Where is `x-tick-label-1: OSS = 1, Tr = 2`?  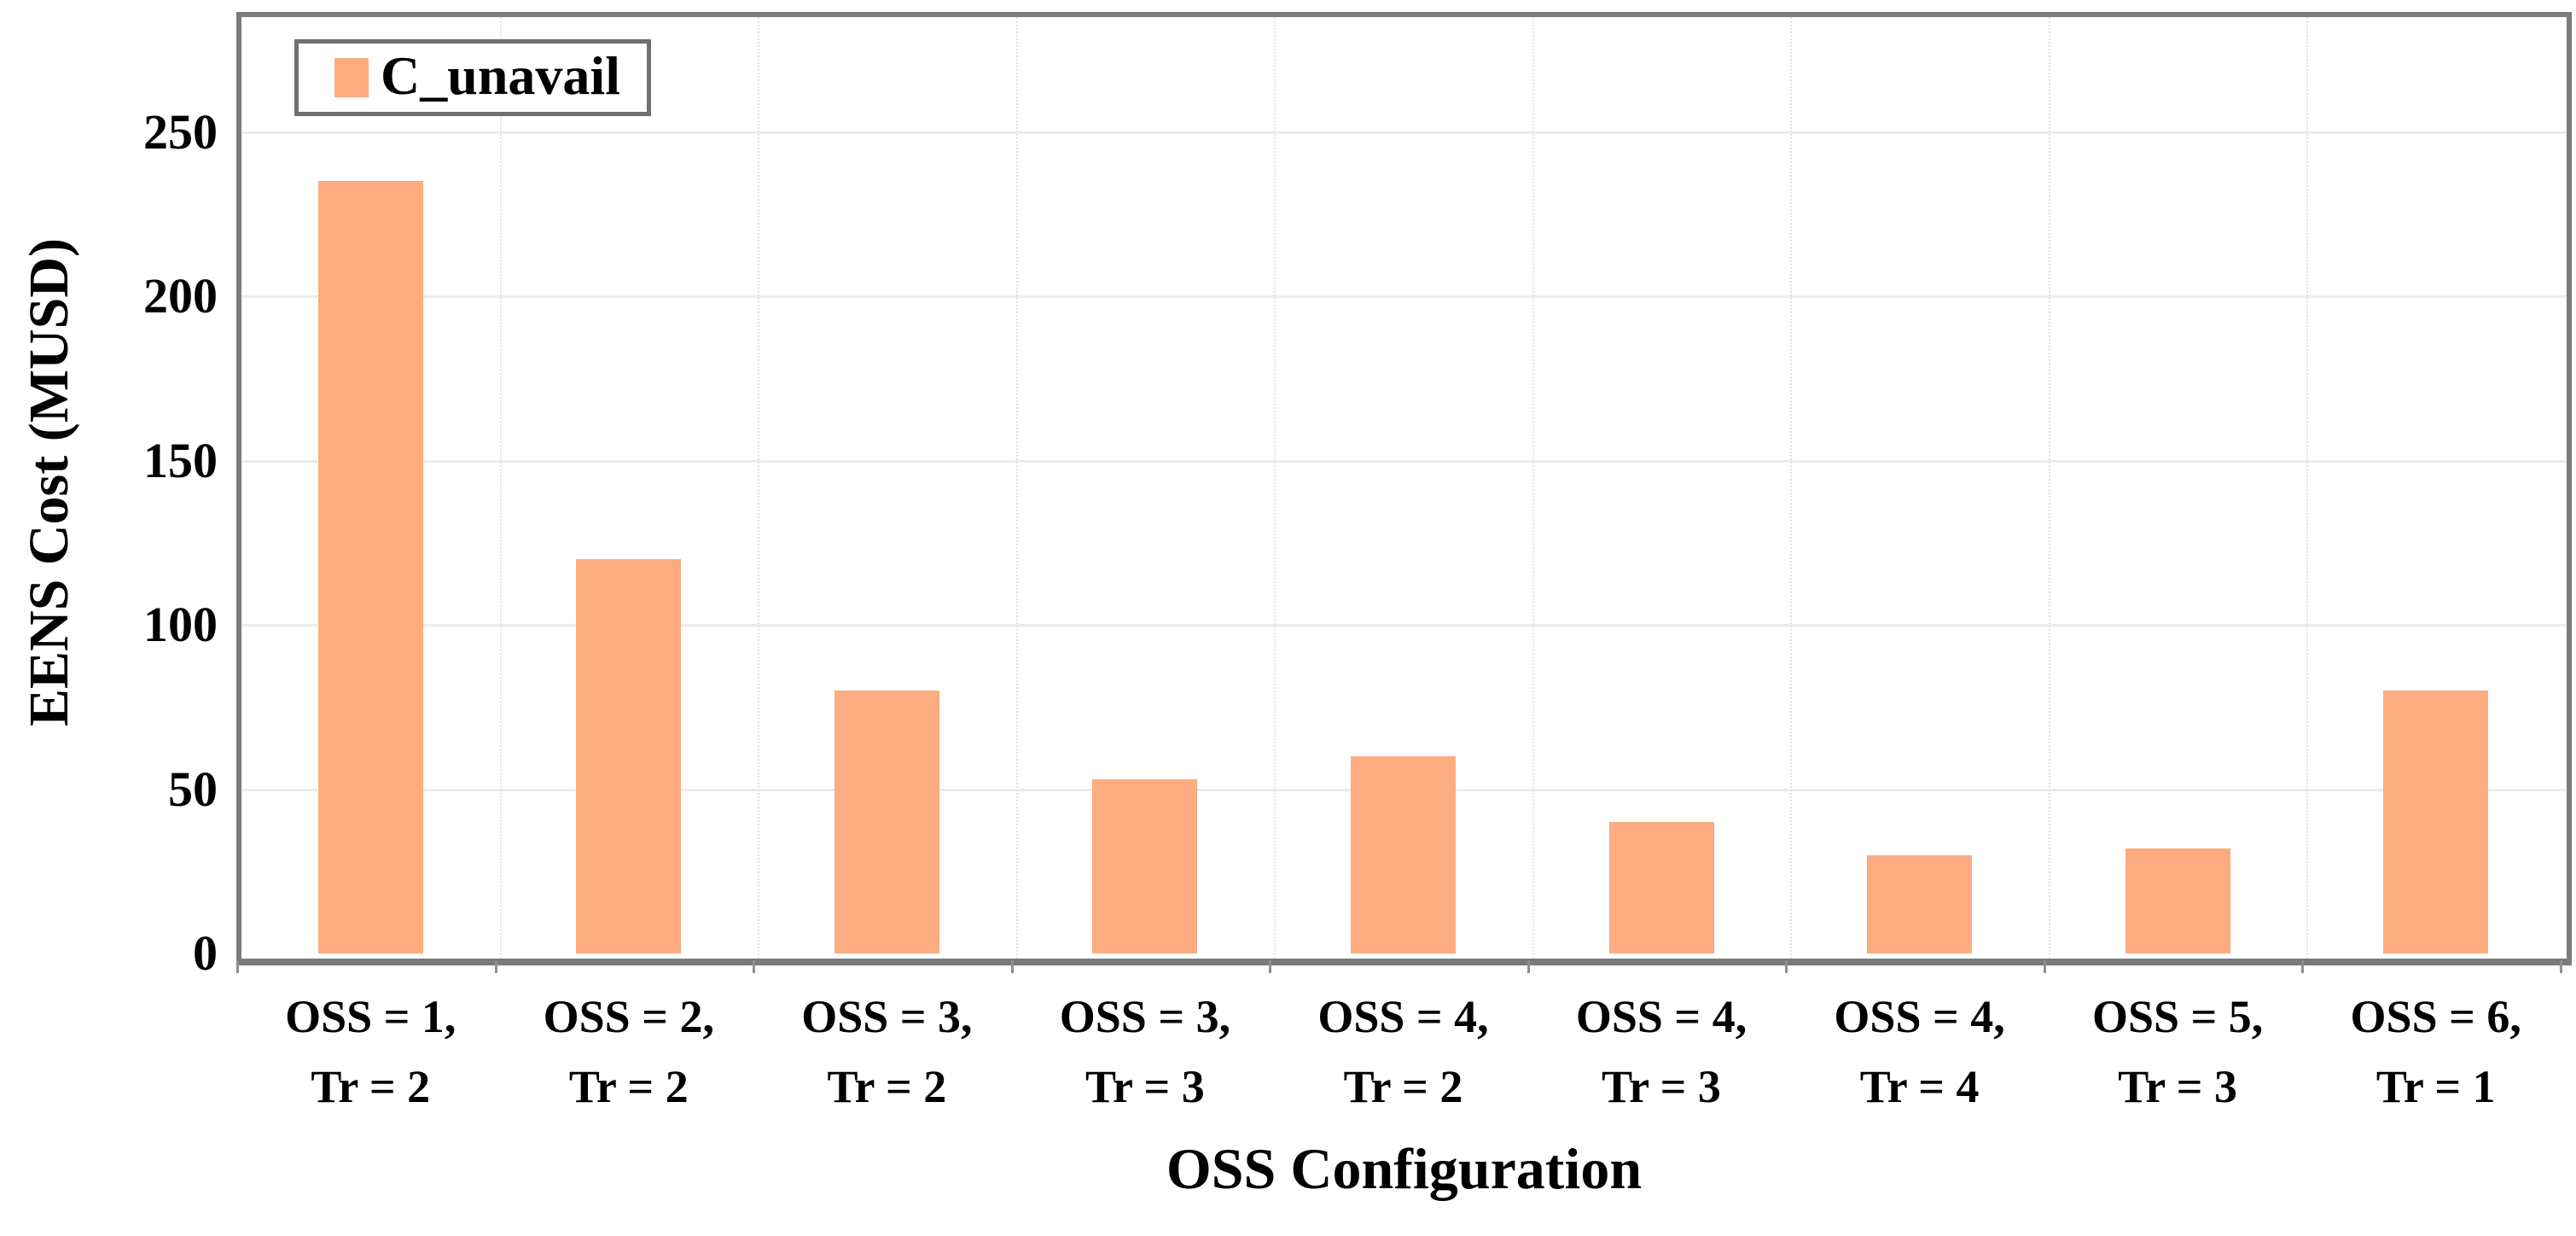 x-tick-label-1: OSS = 1, Tr = 2 is located at coordinates (370, 1052).